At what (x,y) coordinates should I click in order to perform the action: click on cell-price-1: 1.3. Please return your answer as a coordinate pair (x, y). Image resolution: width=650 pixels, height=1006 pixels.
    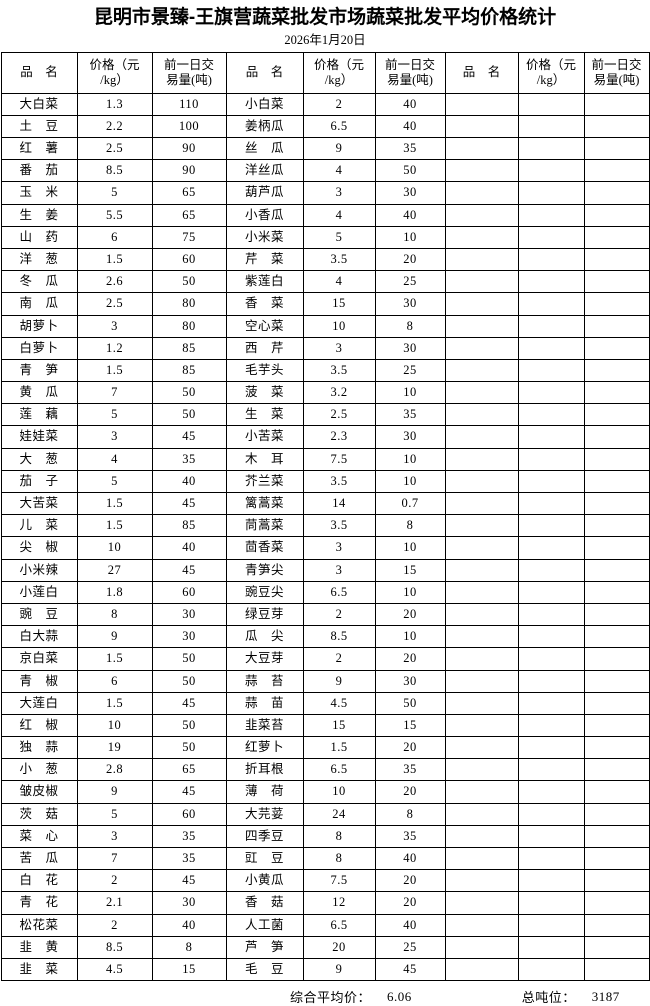
    Looking at the image, I should click on (114, 104).